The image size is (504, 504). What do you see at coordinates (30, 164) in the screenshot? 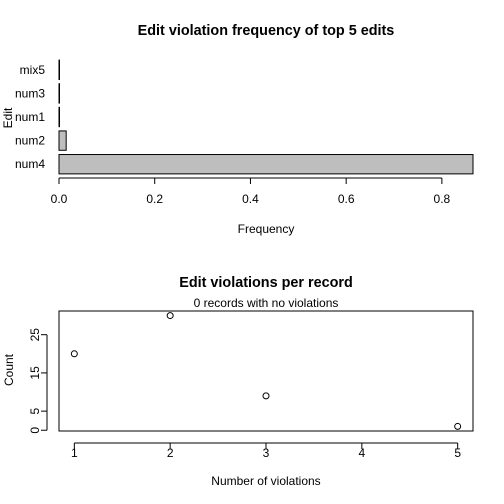
I see `bar-category-label: num4` at bounding box center [30, 164].